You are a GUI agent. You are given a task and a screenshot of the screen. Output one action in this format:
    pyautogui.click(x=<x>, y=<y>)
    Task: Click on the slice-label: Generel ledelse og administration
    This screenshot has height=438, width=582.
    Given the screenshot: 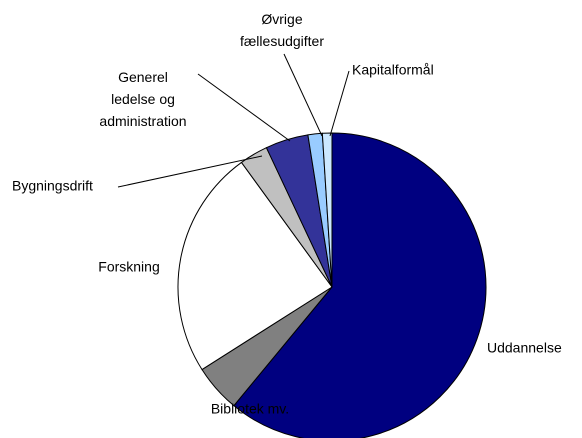 What is the action you would take?
    pyautogui.click(x=142, y=99)
    